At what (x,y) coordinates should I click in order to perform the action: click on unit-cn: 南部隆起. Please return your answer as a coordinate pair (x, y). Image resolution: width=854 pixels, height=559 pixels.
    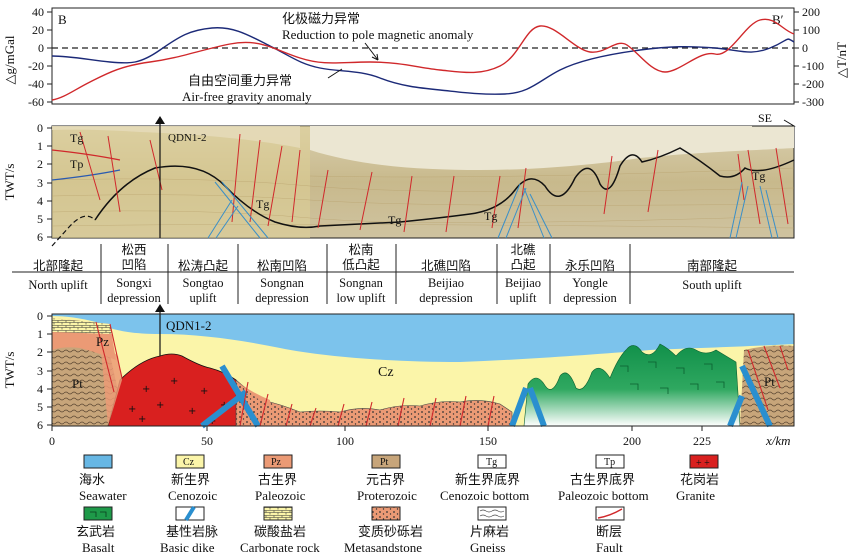
    Looking at the image, I should click on (712, 265).